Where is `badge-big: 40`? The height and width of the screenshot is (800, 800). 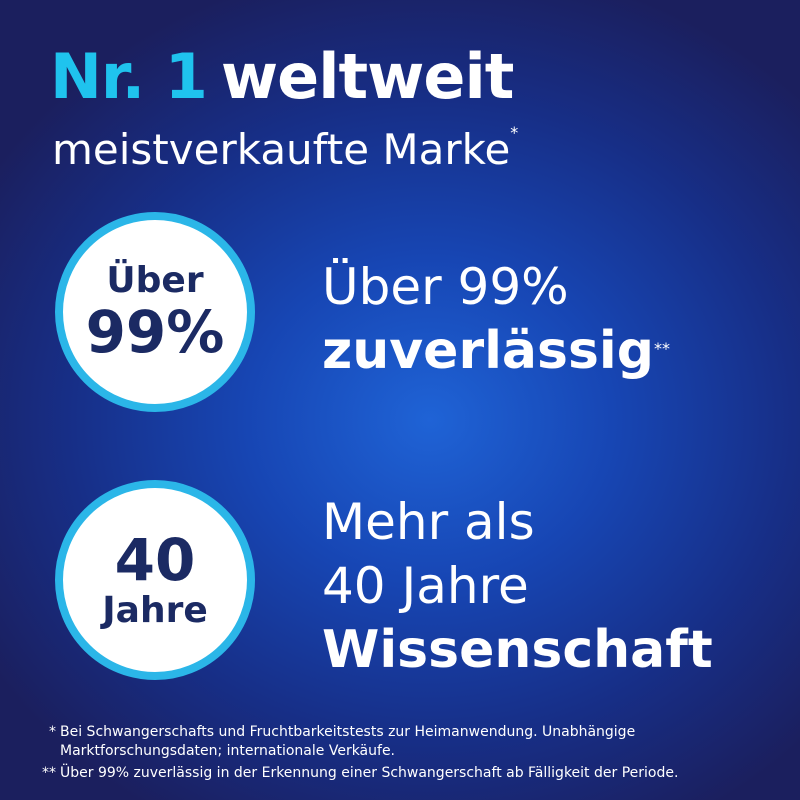 badge-big: 40 is located at coordinates (155, 560).